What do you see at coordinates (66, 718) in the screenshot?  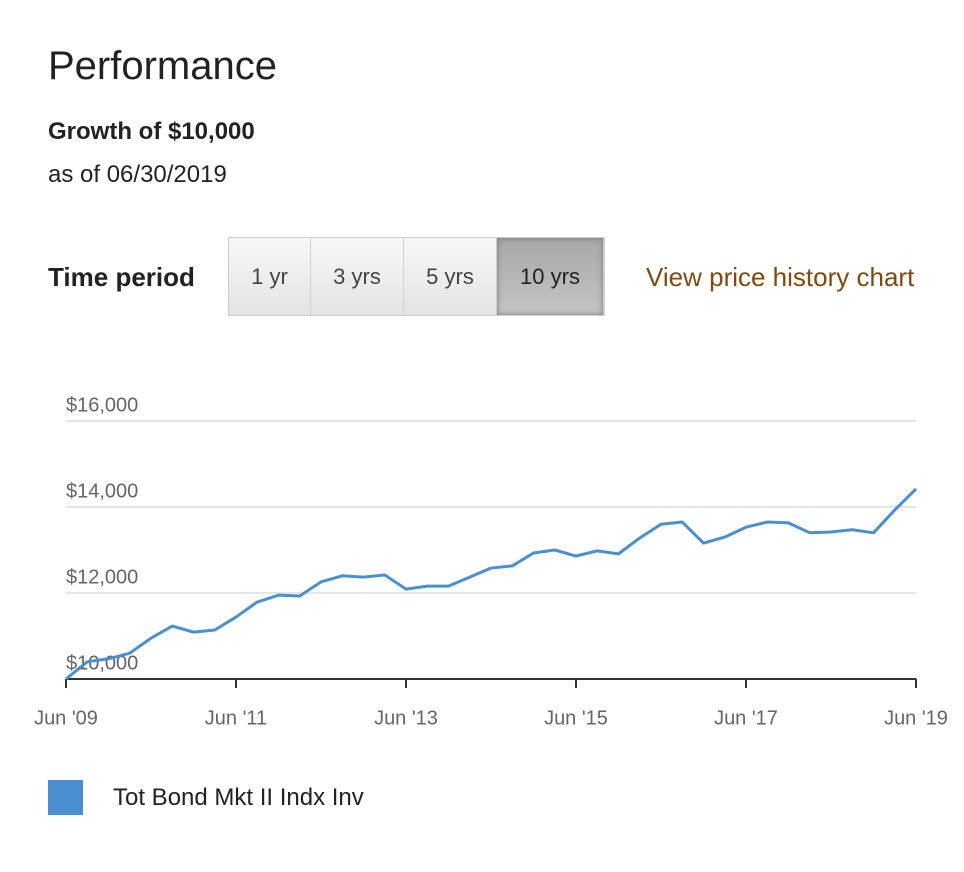 I see `x-tick-label: Jun '09` at bounding box center [66, 718].